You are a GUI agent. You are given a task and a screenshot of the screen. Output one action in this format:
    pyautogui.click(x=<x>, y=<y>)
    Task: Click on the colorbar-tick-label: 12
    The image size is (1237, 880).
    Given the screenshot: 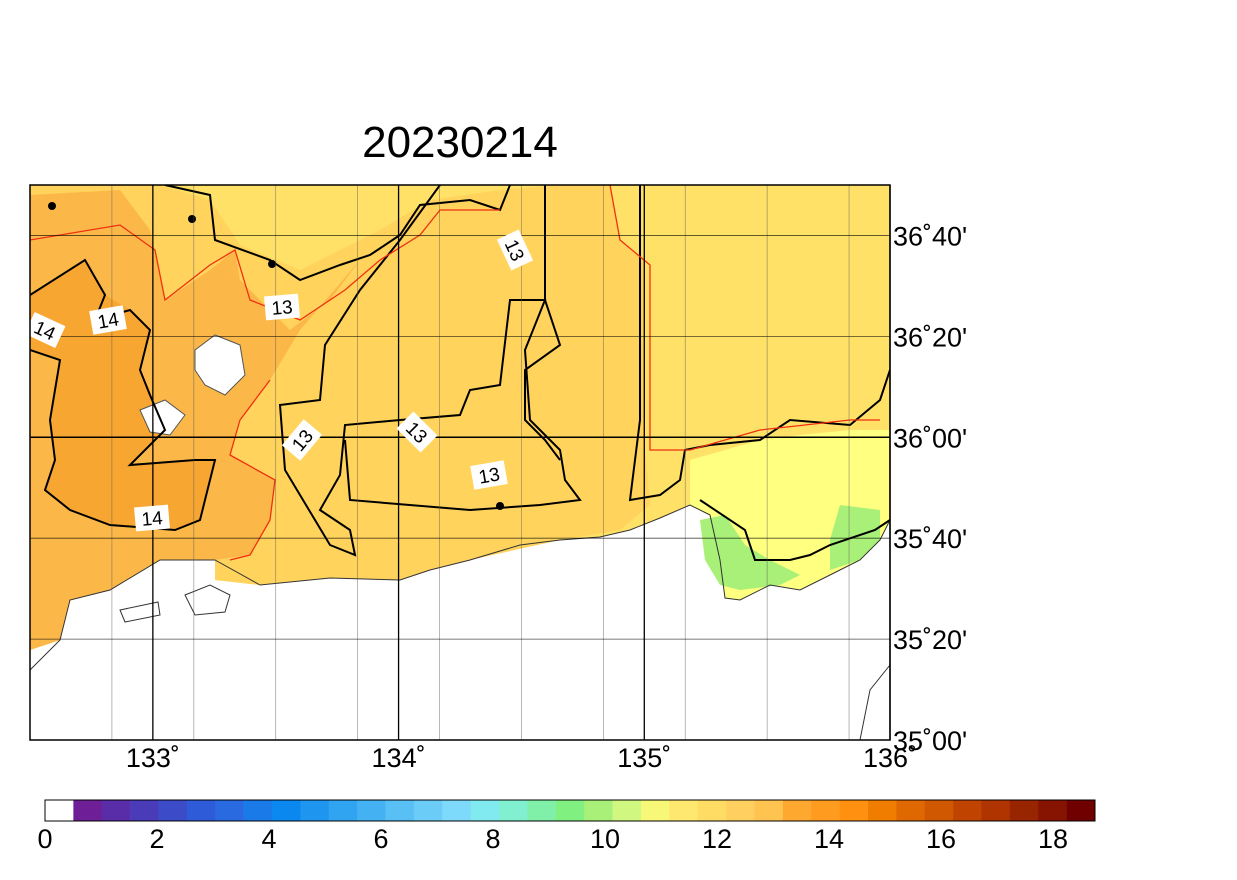 What is the action you would take?
    pyautogui.click(x=717, y=839)
    